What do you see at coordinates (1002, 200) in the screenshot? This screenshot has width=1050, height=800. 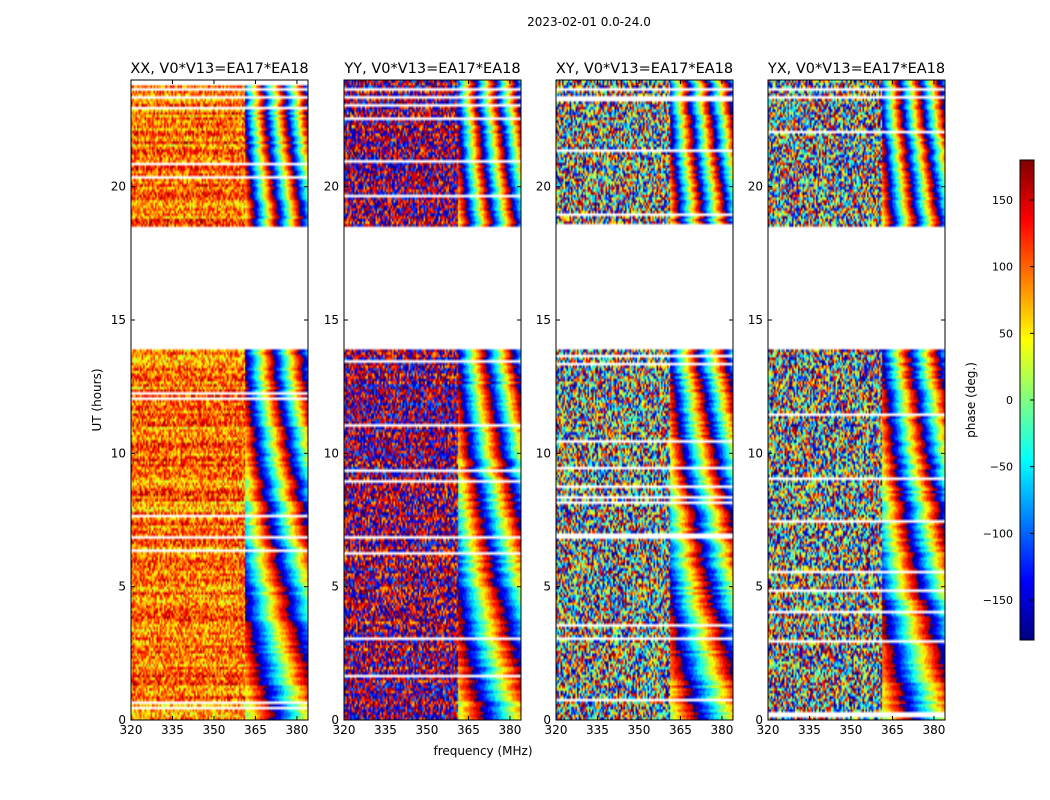 I see `colorbar-tick-label: 150` at bounding box center [1002, 200].